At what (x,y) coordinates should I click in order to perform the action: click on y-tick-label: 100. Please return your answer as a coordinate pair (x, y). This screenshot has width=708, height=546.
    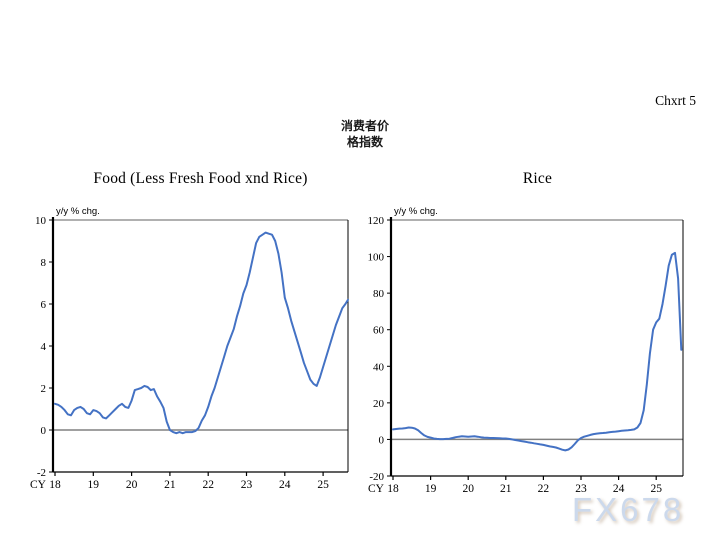
    Looking at the image, I should click on (376, 258).